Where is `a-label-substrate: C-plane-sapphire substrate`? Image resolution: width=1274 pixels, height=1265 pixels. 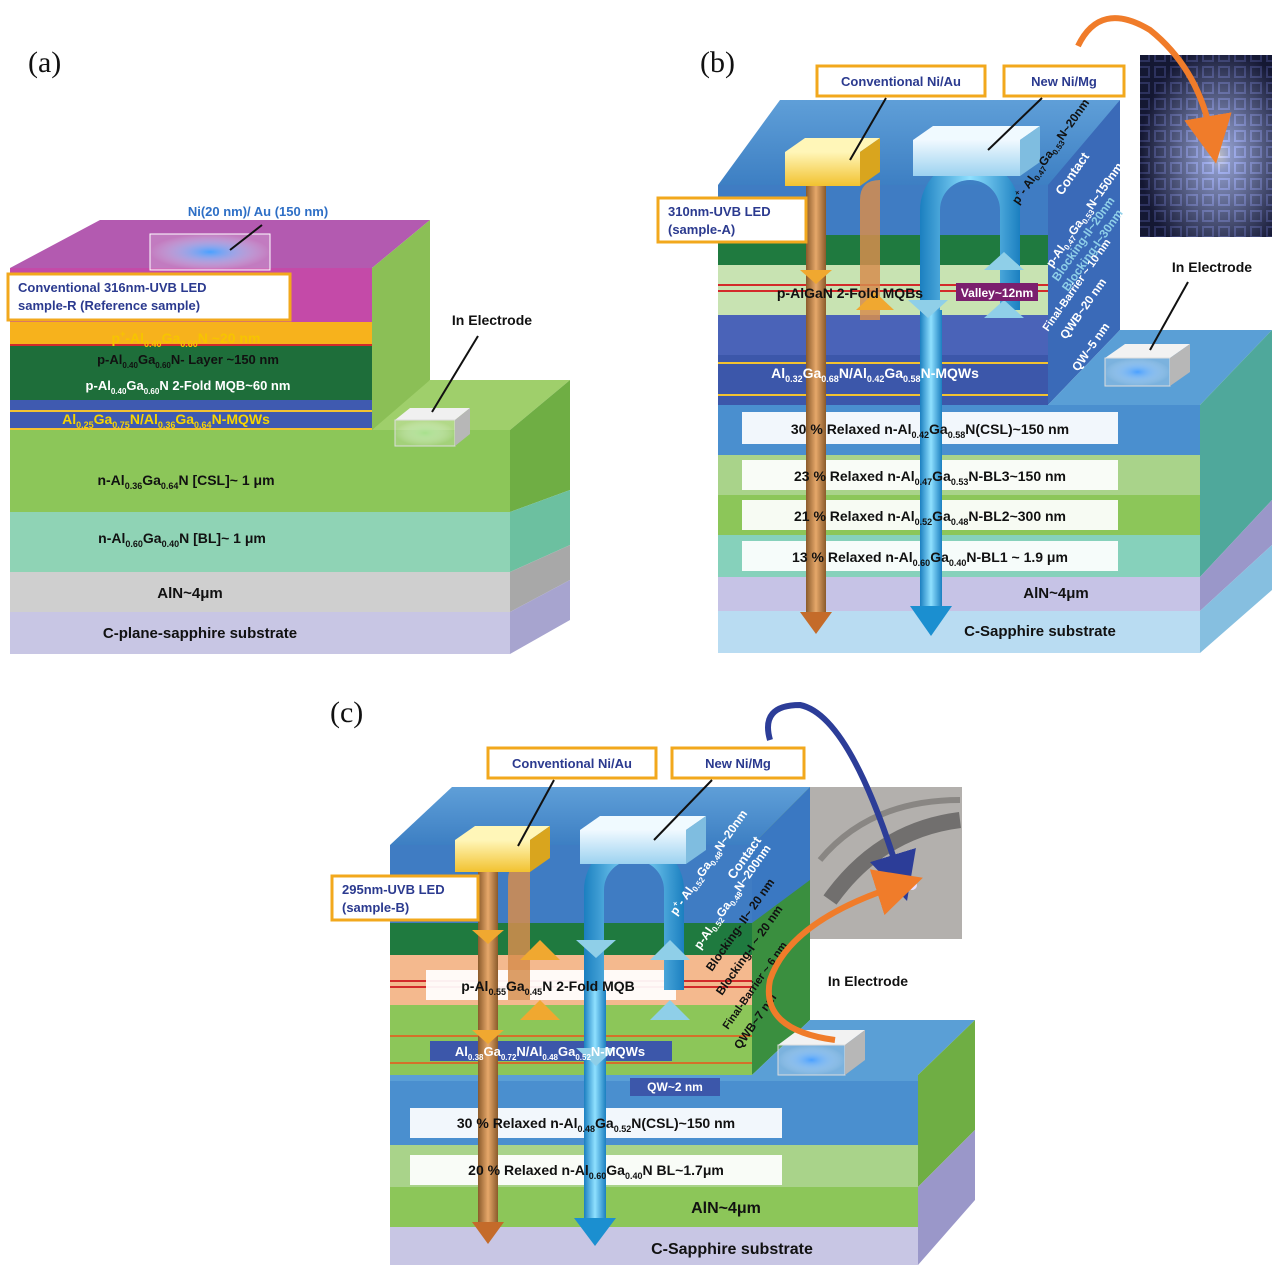 a-label-substrate: C-plane-sapphire substrate is located at coordinates (200, 633).